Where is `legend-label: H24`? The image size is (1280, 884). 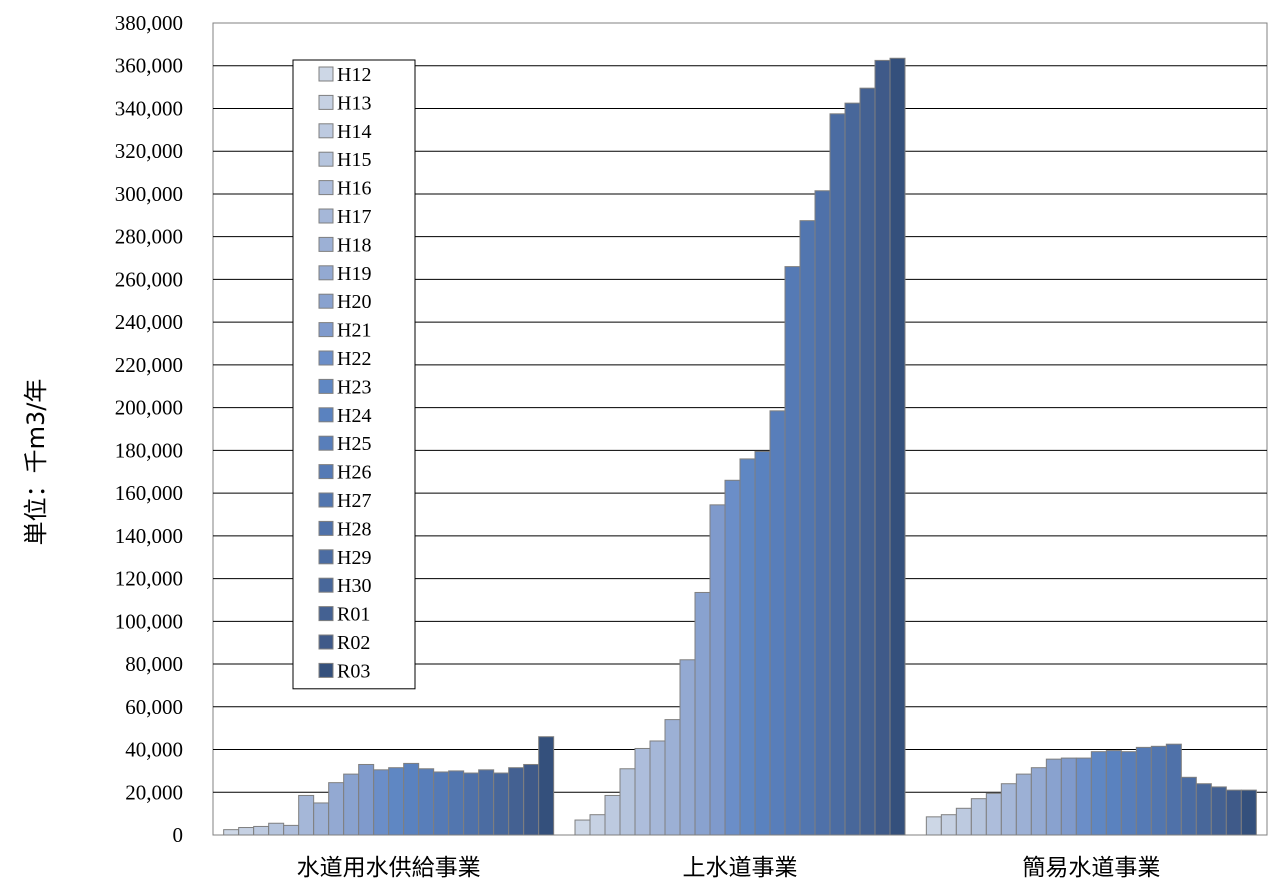
legend-label: H24 is located at coordinates (354, 416).